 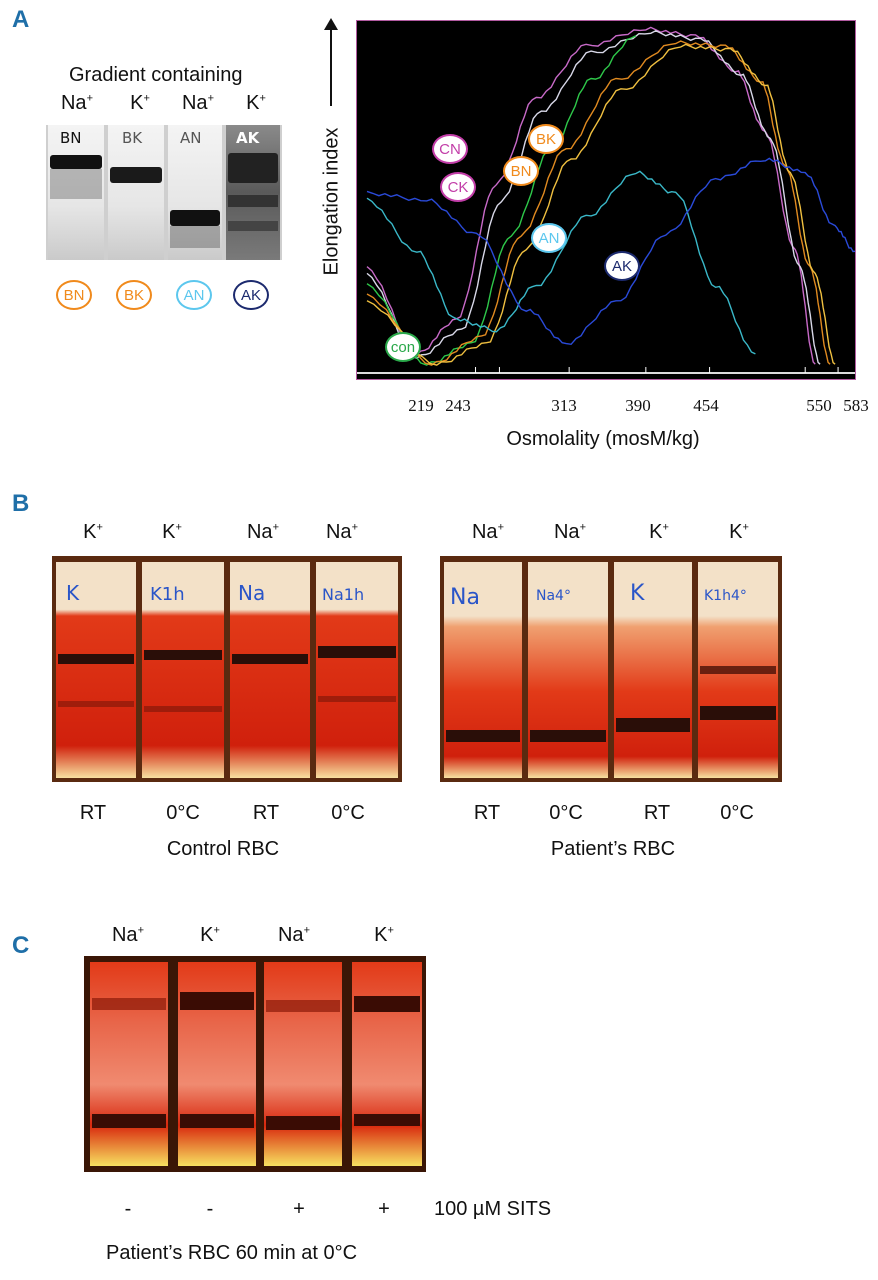 What do you see at coordinates (172, 532) in the screenshot?
I see `b-left-ion-2: K+` at bounding box center [172, 532].